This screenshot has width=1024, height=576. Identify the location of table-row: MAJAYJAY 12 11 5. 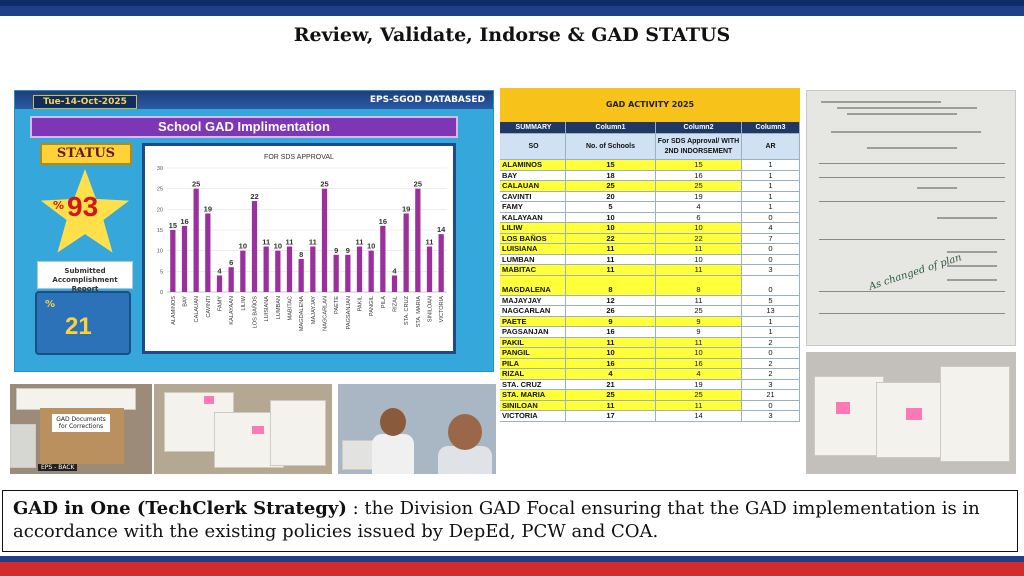
(650, 300).